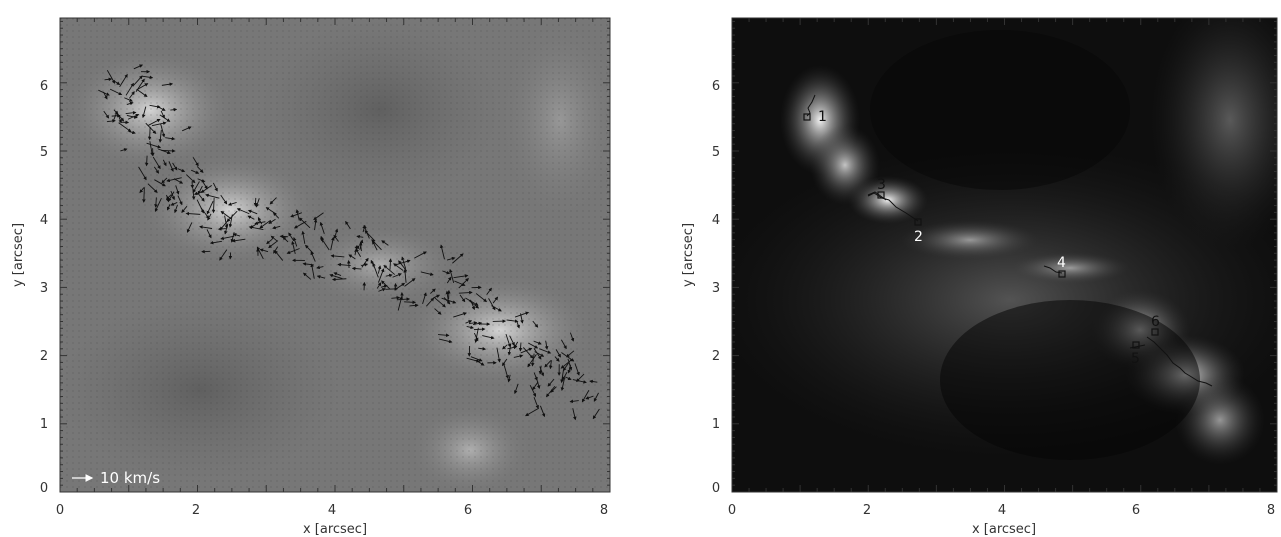 Image resolution: width=1281 pixels, height=537 pixels. I want to click on y-tick-label: 6, so click(716, 86).